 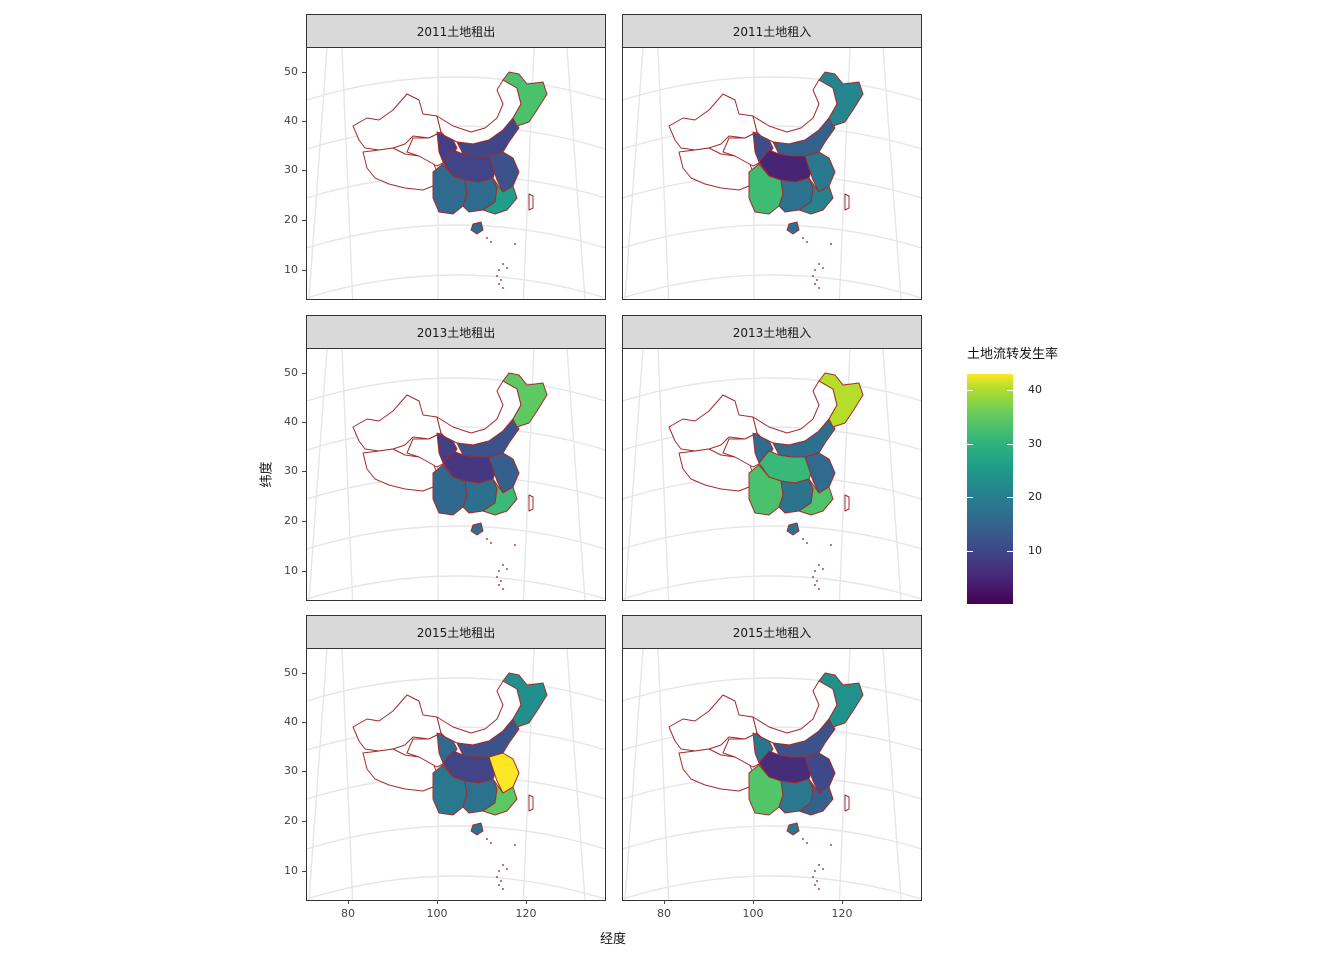 I want to click on x-tick-label: 80, so click(x=348, y=913).